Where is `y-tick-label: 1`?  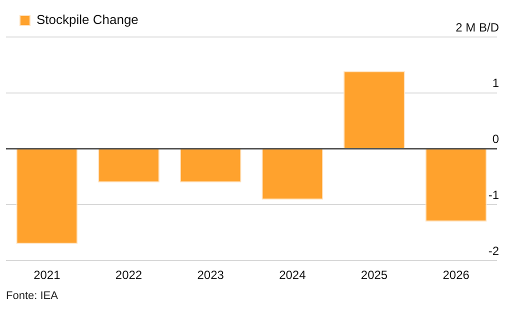 y-tick-label: 1 is located at coordinates (496, 83).